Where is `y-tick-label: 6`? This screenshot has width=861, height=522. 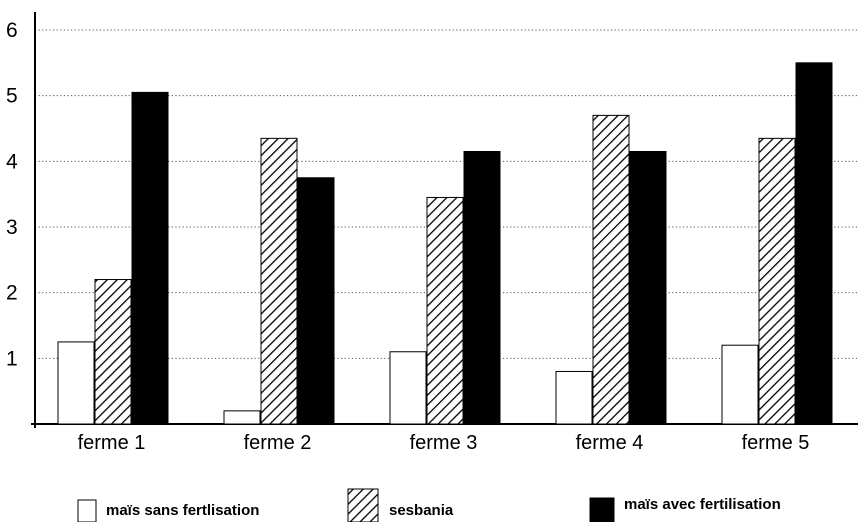 y-tick-label: 6 is located at coordinates (12, 30).